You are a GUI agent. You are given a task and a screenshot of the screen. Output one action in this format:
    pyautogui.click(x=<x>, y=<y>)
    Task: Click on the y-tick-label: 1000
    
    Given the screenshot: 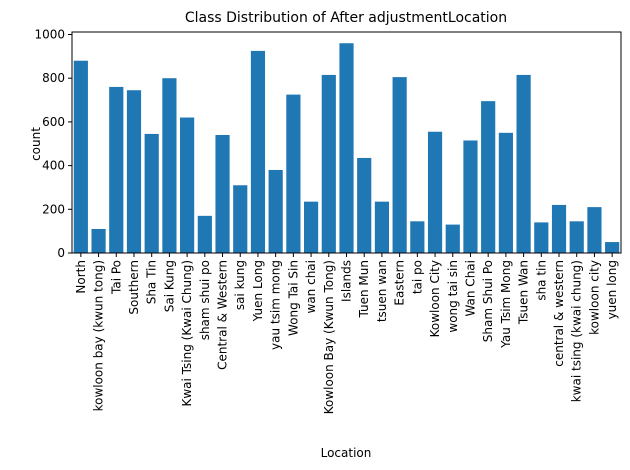 What is the action you would take?
    pyautogui.click(x=49, y=35)
    